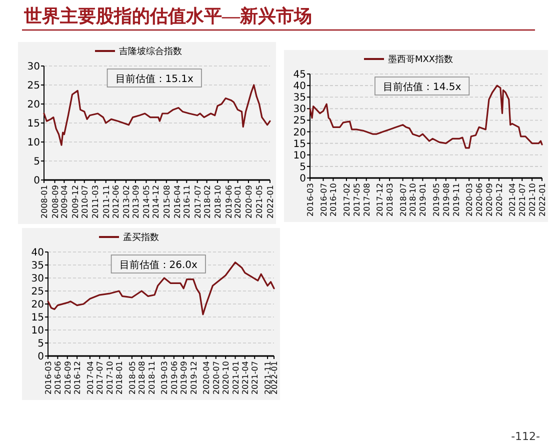  I want to click on legend-label: 孟买指数, so click(141, 237).